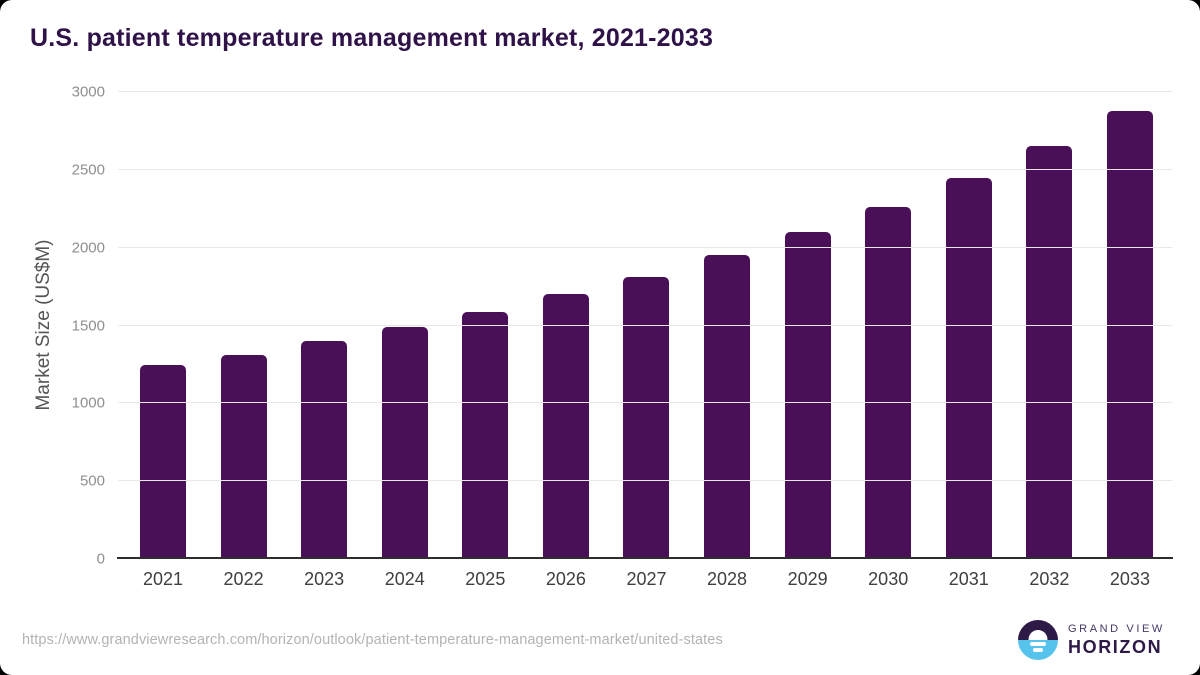 This screenshot has width=1200, height=675. What do you see at coordinates (404, 579) in the screenshot?
I see `x-tick-label-2024: 2024` at bounding box center [404, 579].